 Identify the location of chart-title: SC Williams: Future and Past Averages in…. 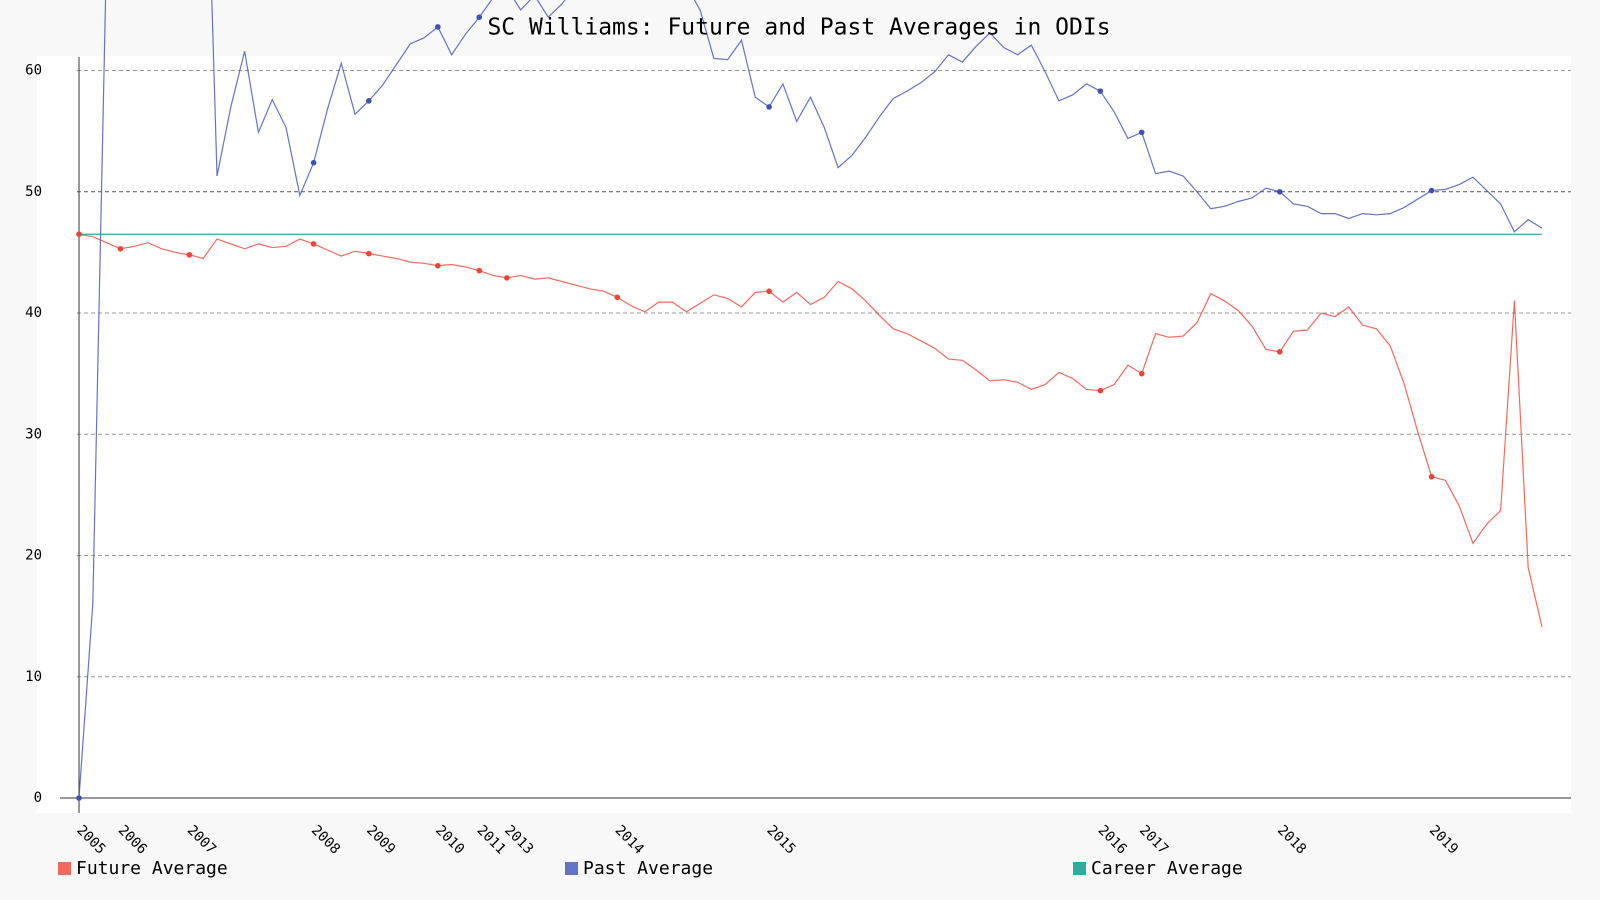
(798, 28).